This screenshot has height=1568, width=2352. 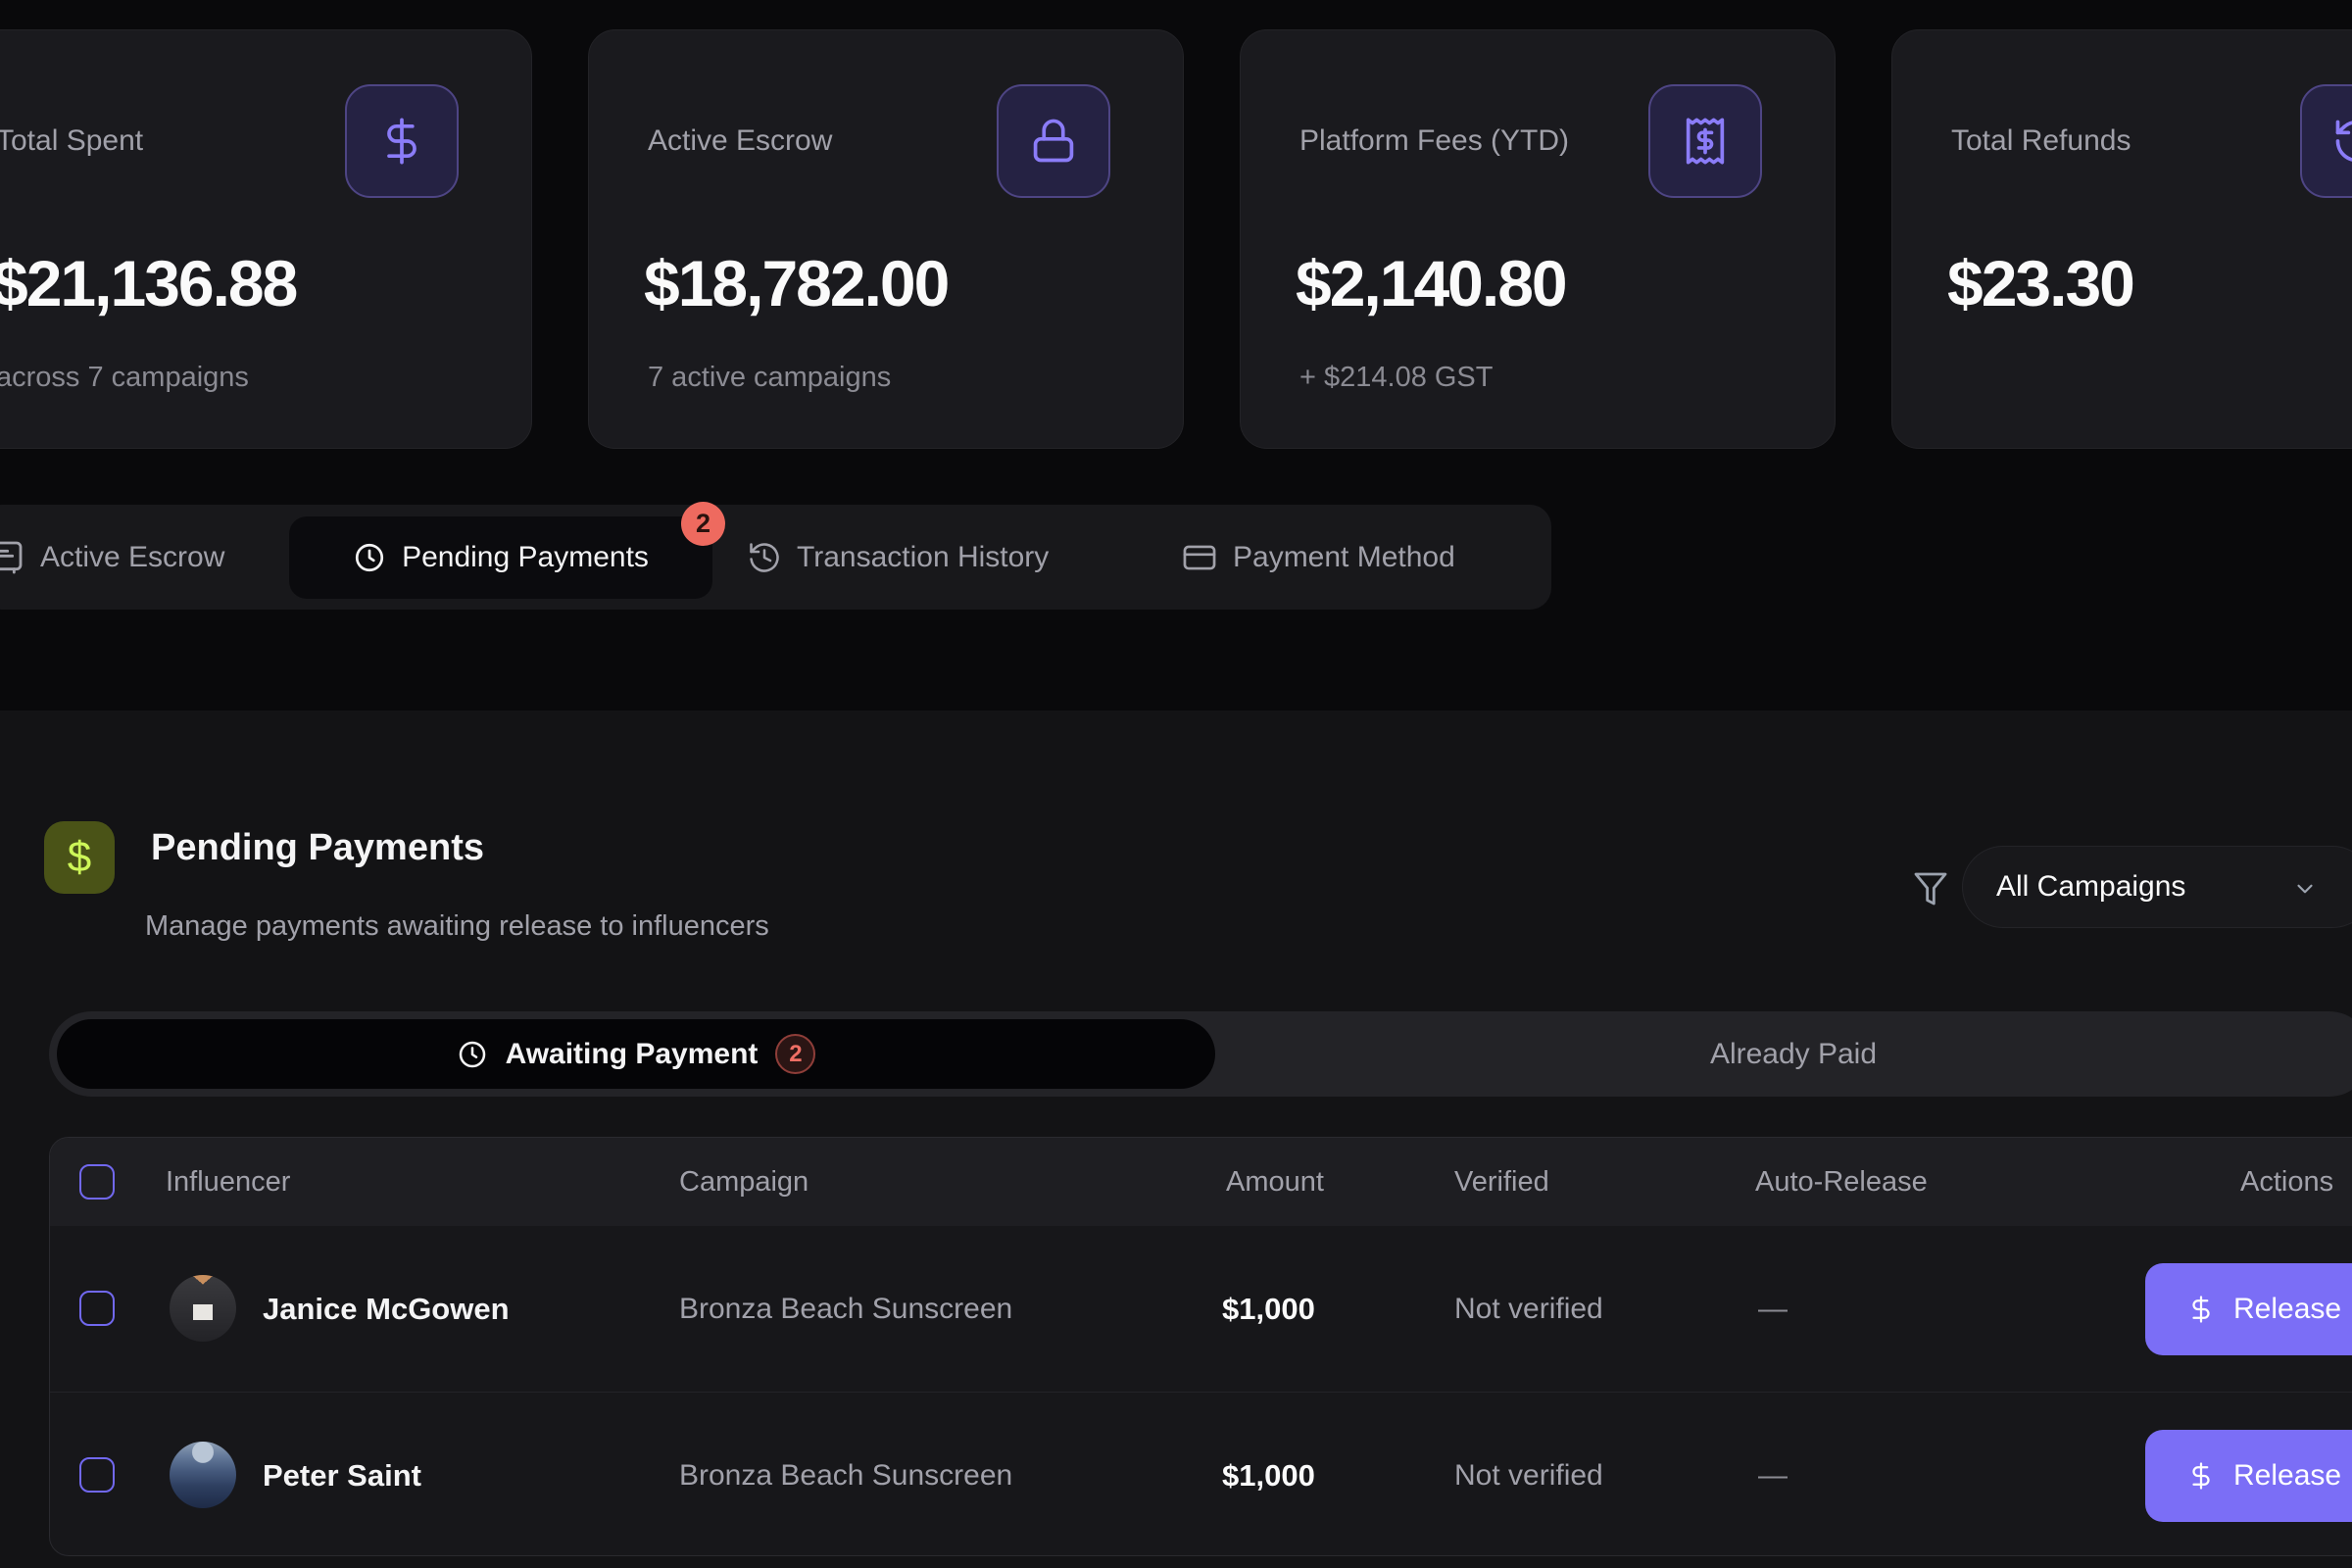 What do you see at coordinates (1501, 1181) in the screenshot?
I see `column-header-verified: Verified` at bounding box center [1501, 1181].